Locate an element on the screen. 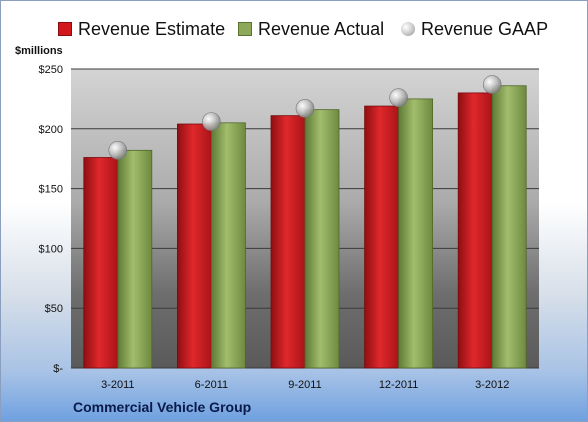  legend-item-revenue-gaap: Revenue GAAP is located at coordinates (474, 29).